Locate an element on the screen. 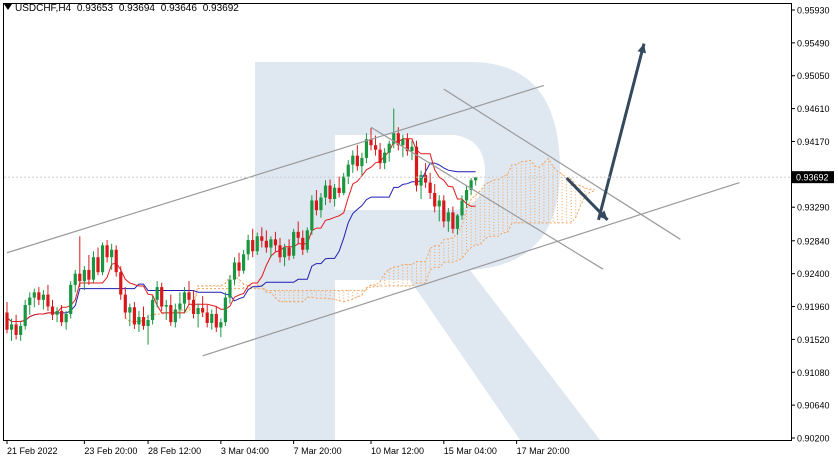 The height and width of the screenshot is (461, 838). time-tick-label: 7 Mar 20:00 is located at coordinates (318, 451).